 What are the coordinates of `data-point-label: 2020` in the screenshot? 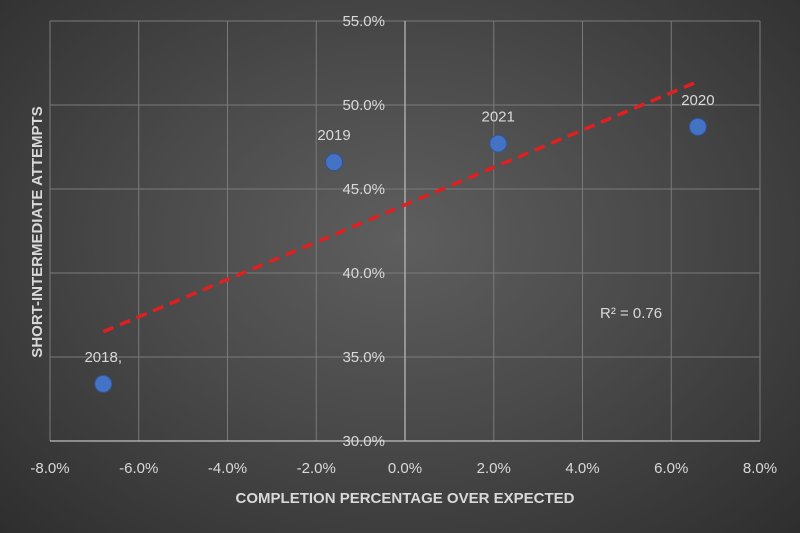 It's located at (697, 100).